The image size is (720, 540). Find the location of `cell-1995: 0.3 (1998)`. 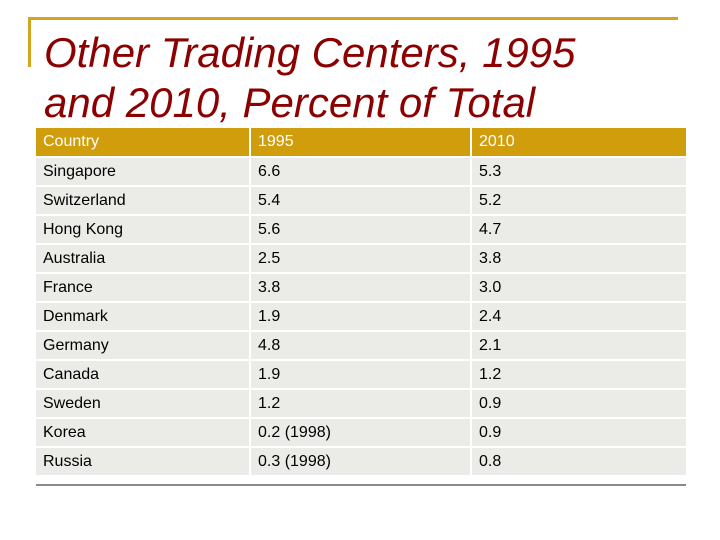

cell-1995: 0.3 (1998) is located at coordinates (359, 461).